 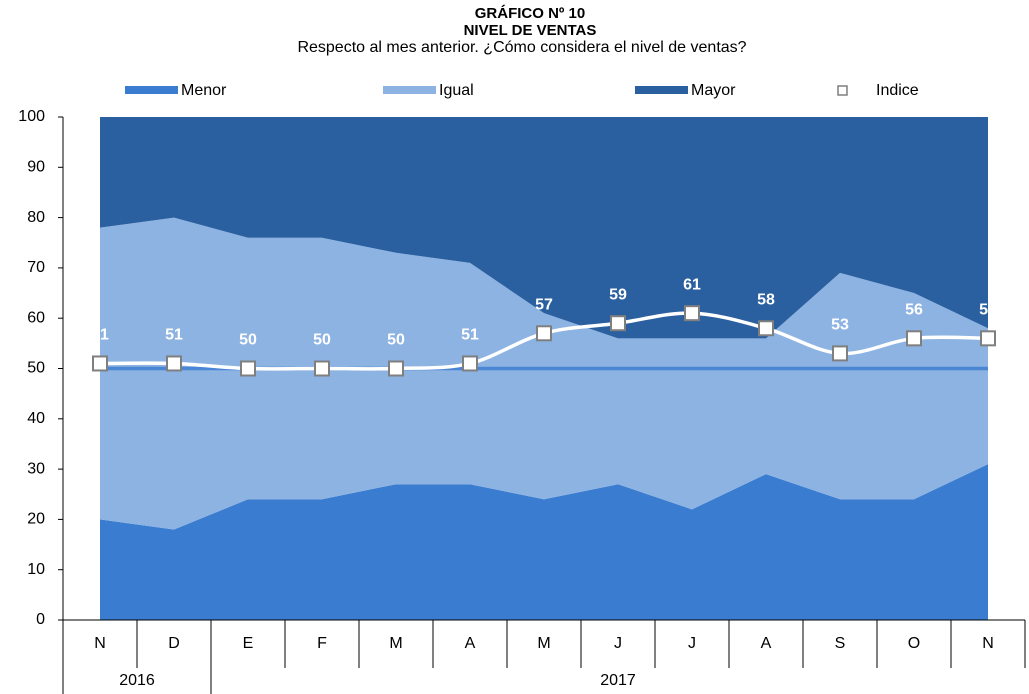 I want to click on legend-label: Indice, so click(x=897, y=90).